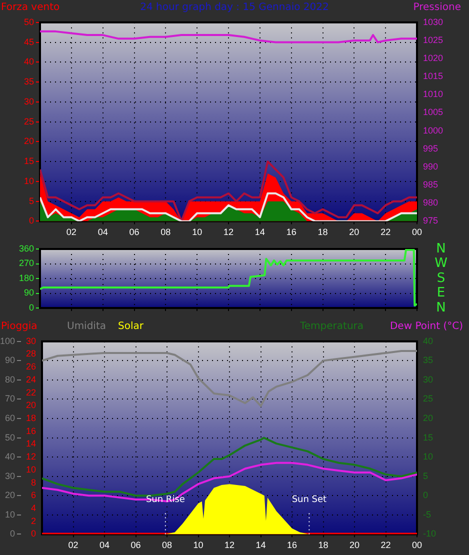 The height and width of the screenshot is (555, 469). What do you see at coordinates (26, 277) in the screenshot?
I see `y-tick-label: 180` at bounding box center [26, 277].